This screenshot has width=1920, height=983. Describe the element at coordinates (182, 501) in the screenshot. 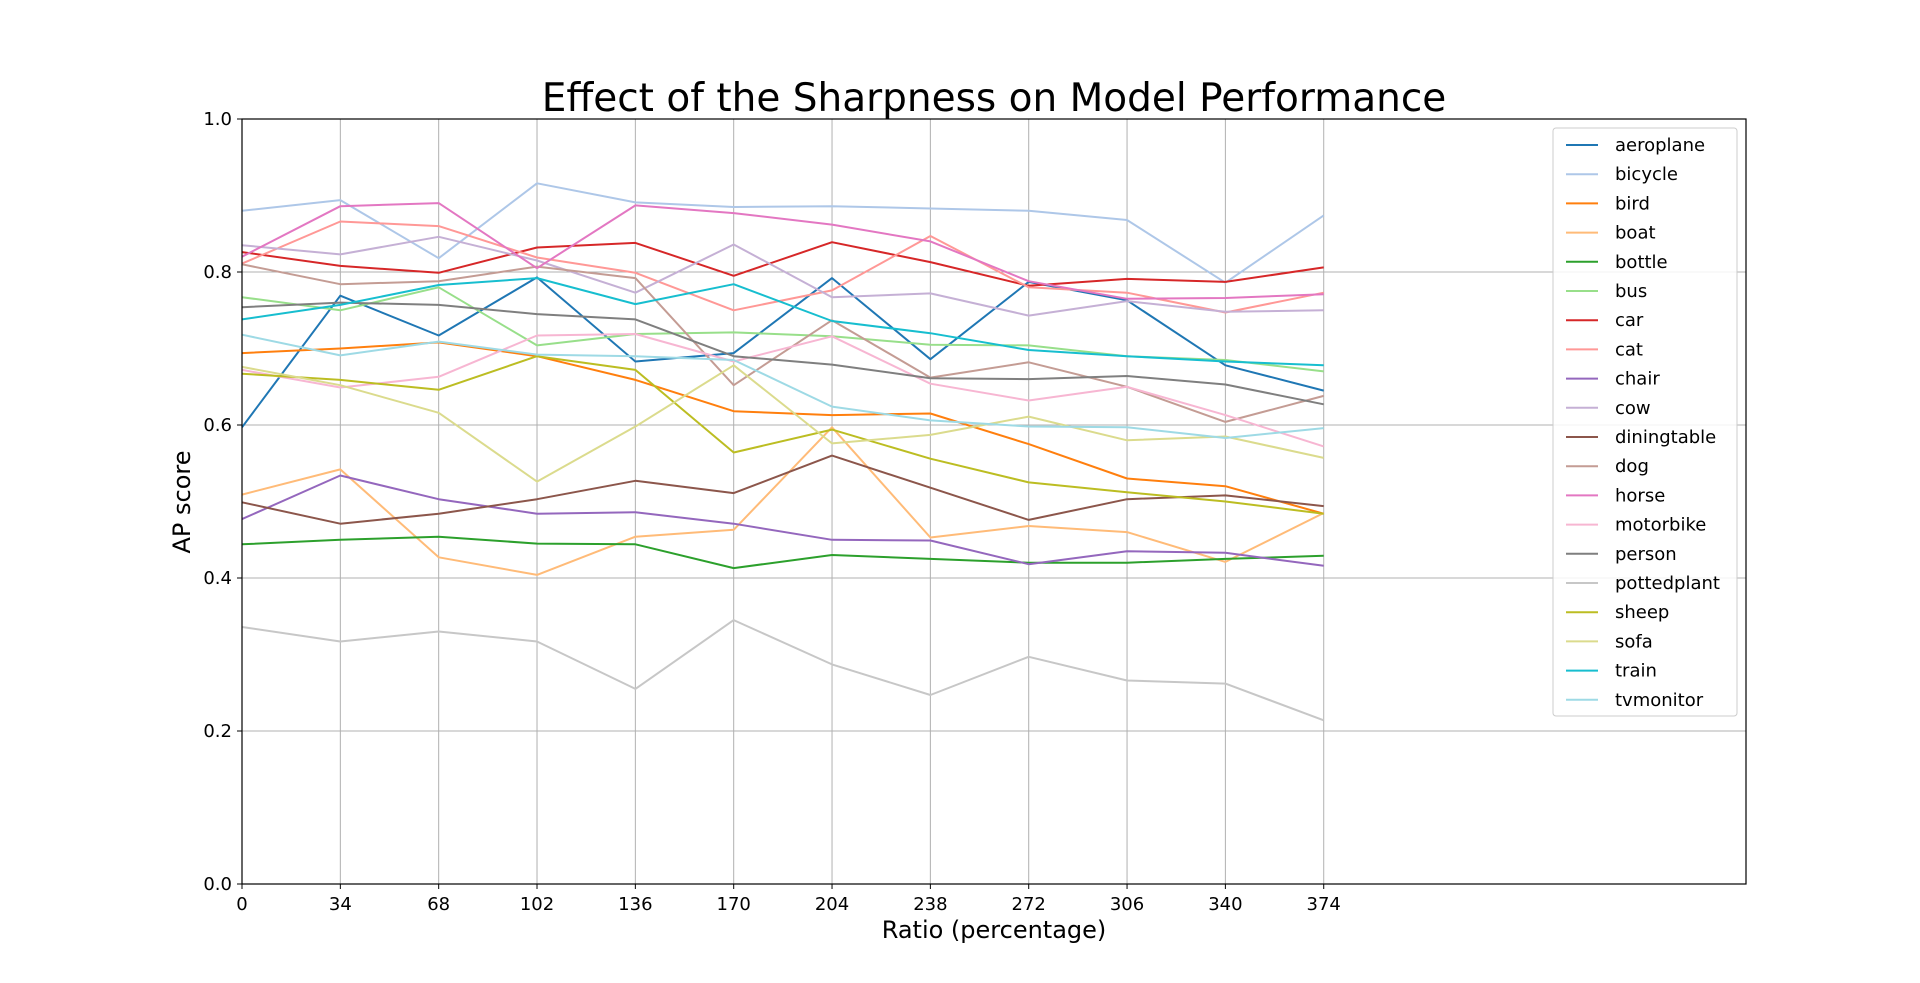

I see `y-axis-label: AP score` at that location.